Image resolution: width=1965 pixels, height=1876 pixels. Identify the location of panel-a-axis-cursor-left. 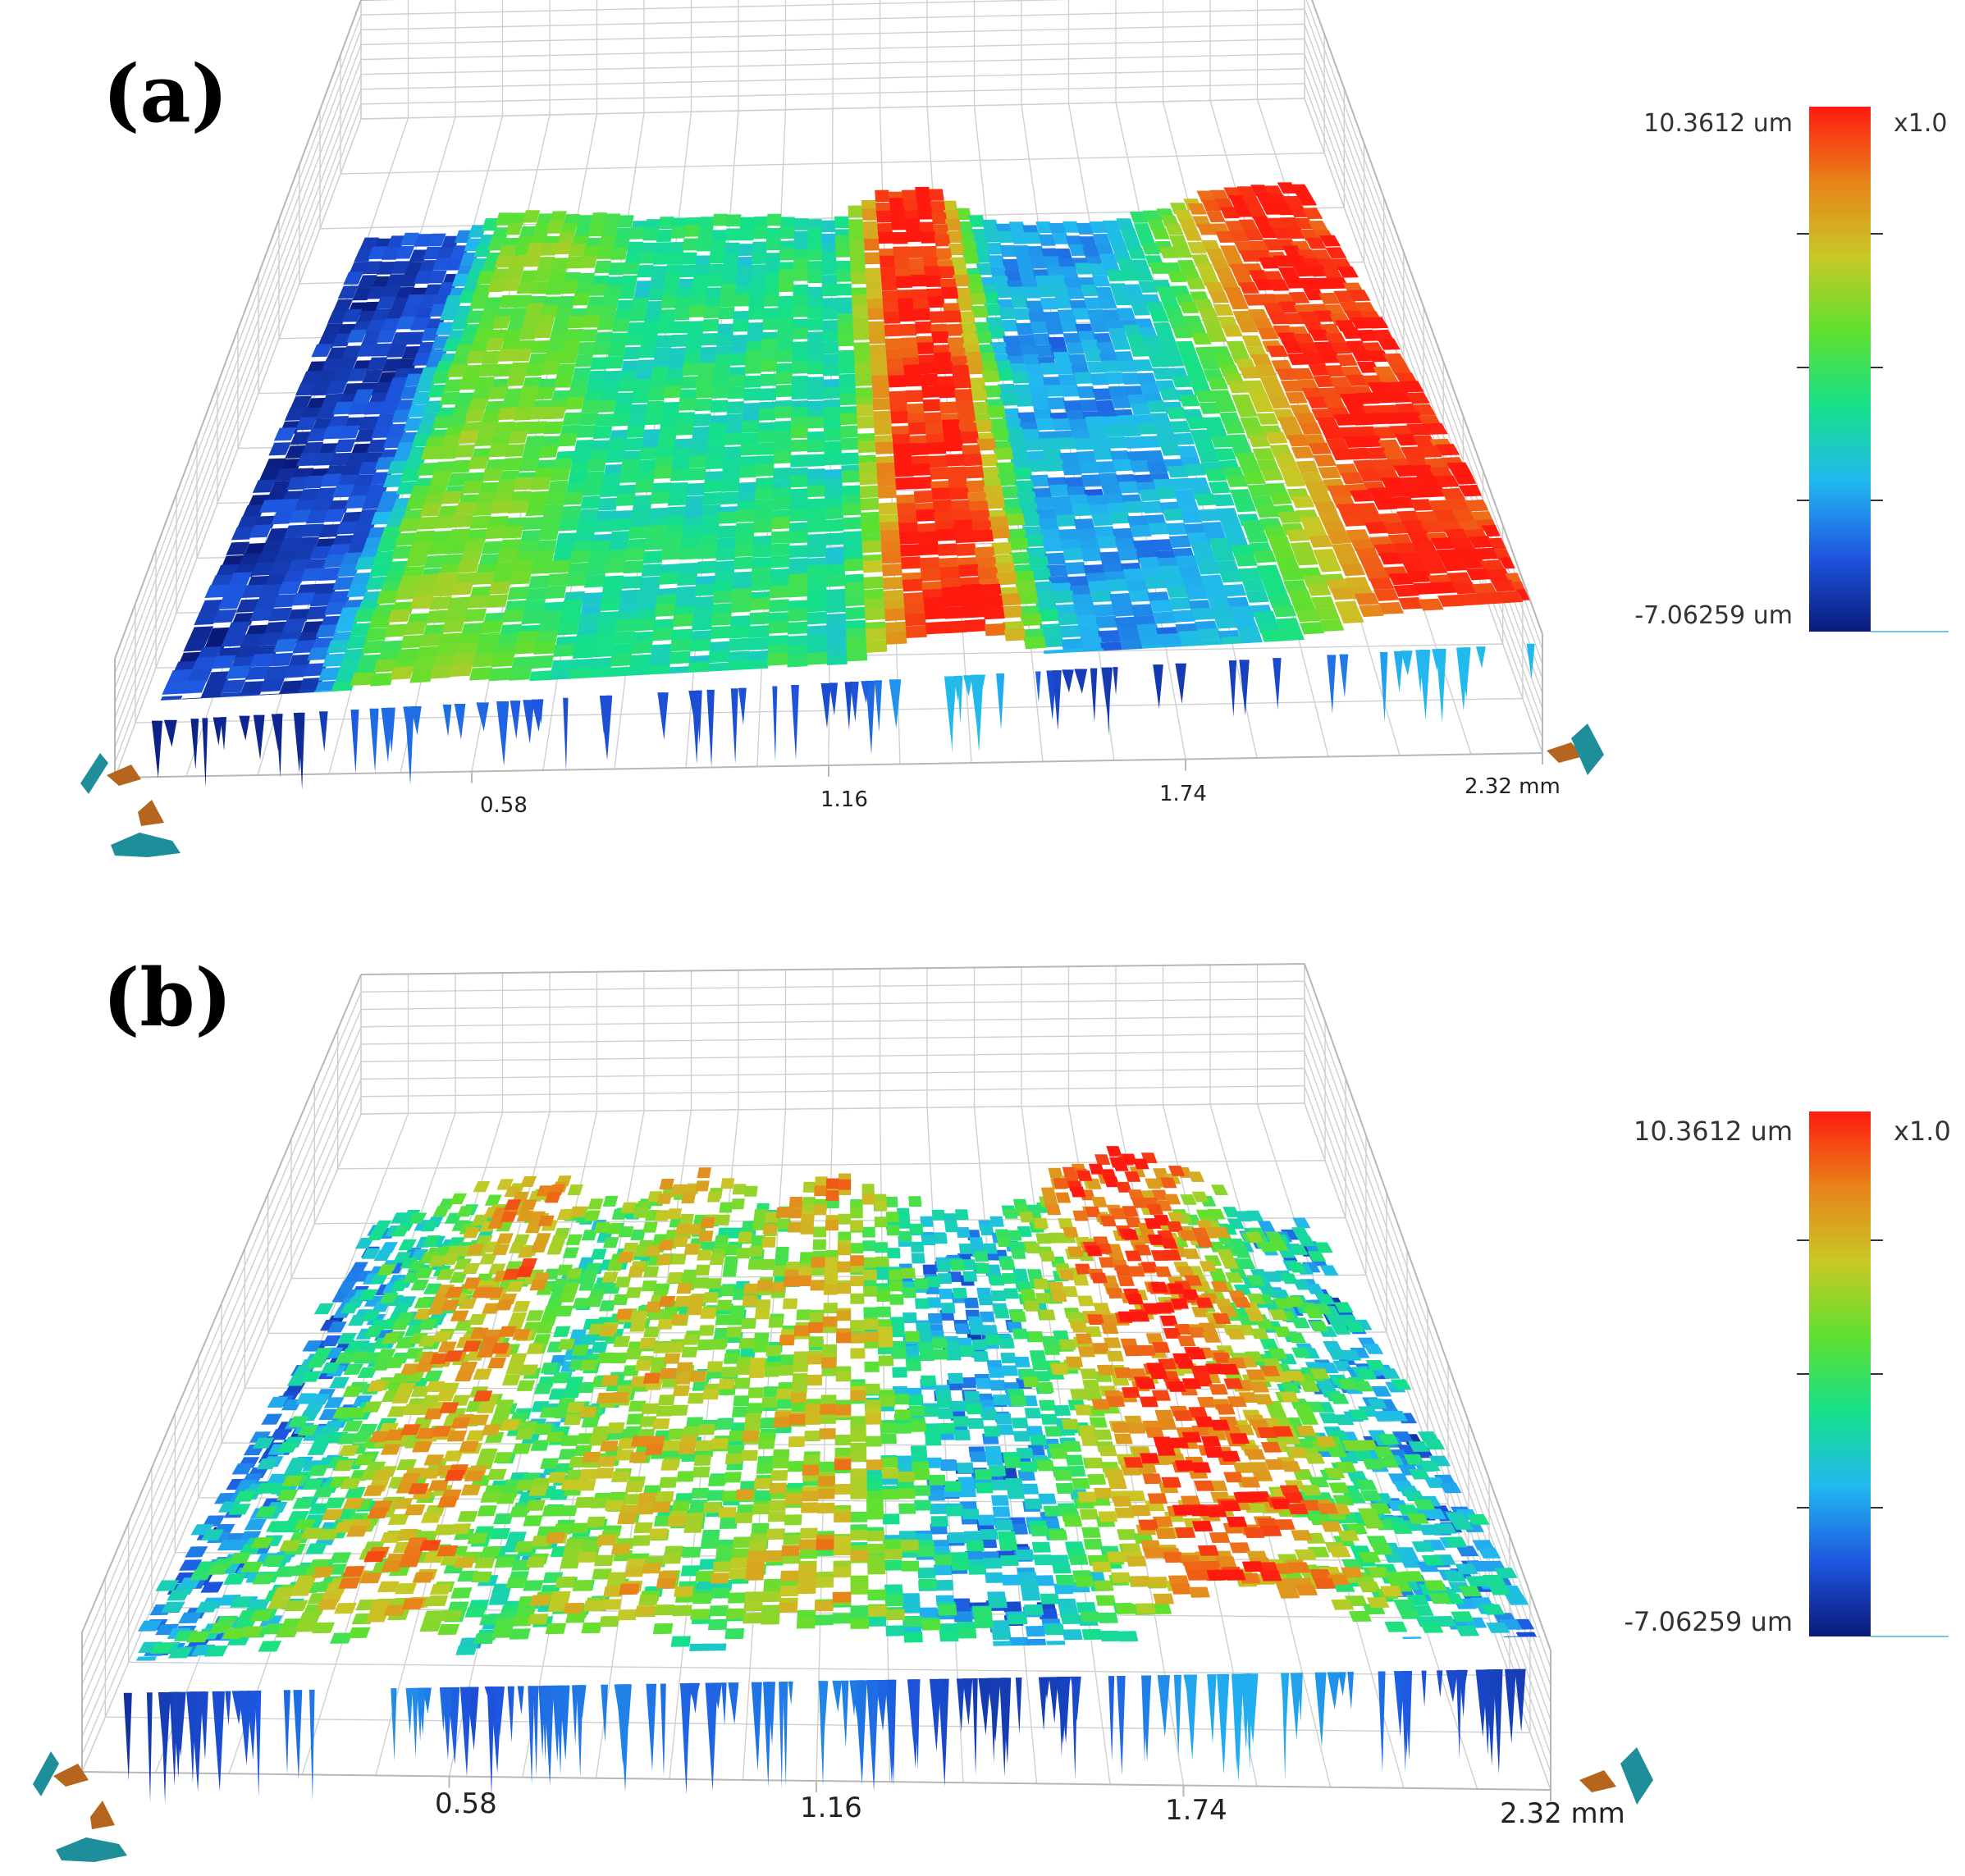
(130, 805).